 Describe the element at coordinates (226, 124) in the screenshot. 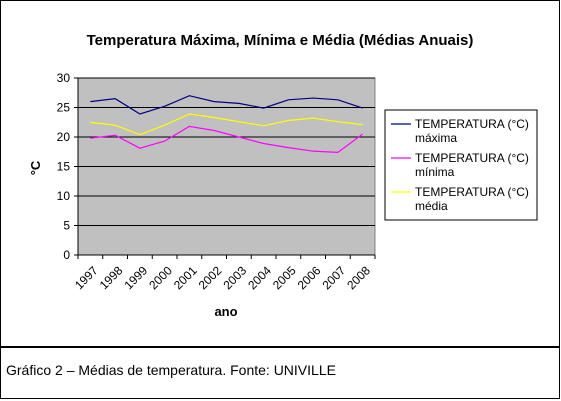

I see `series-line-média` at that location.